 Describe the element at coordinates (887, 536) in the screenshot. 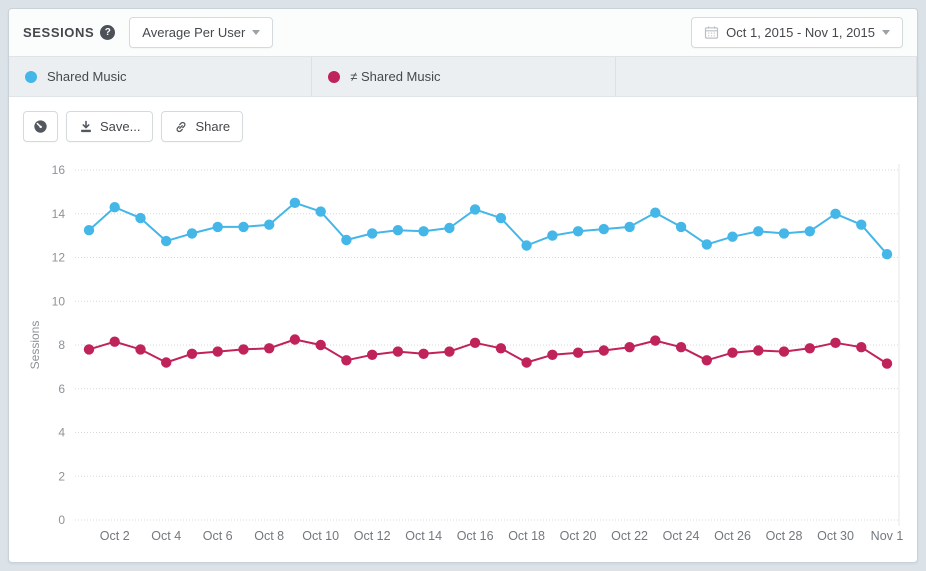

I see `x-tick-label: Nov 1` at that location.